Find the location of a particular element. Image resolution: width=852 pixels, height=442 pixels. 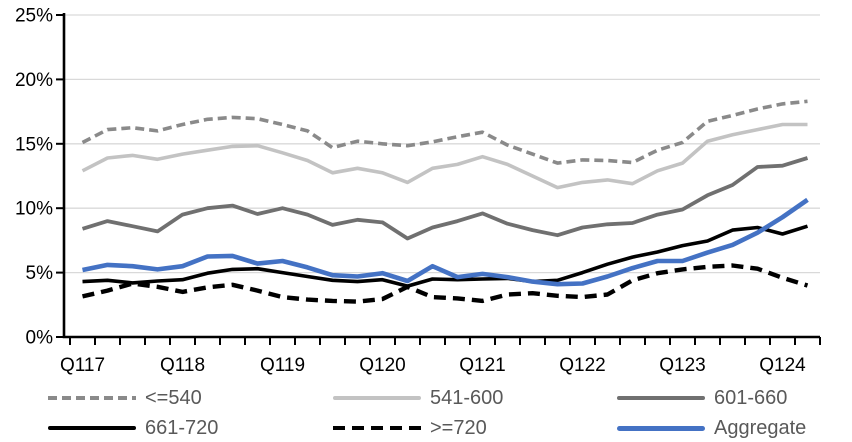

legend-item: 661-720 is located at coordinates (133, 428).